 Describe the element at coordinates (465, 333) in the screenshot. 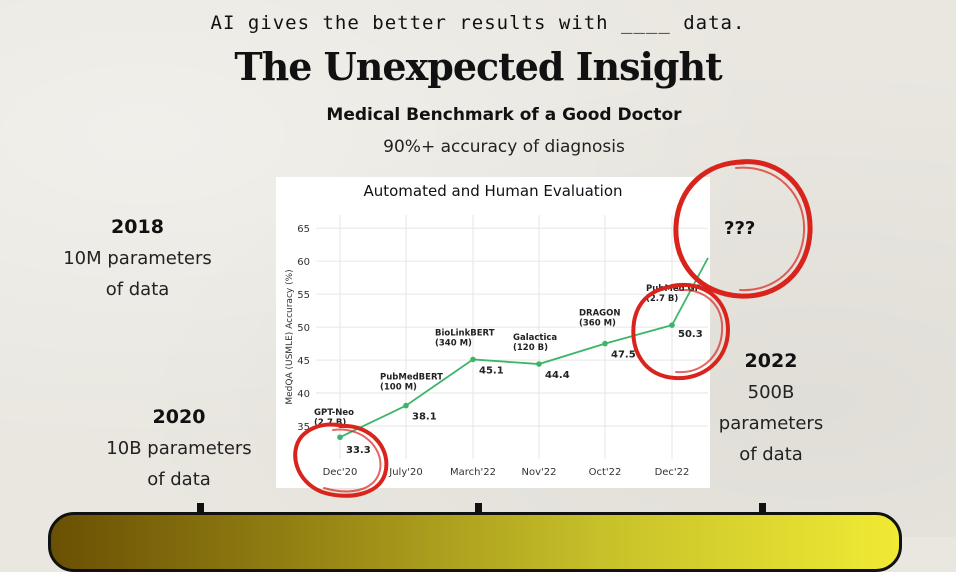

I see `model-name-label: BioLinkBERT` at that location.